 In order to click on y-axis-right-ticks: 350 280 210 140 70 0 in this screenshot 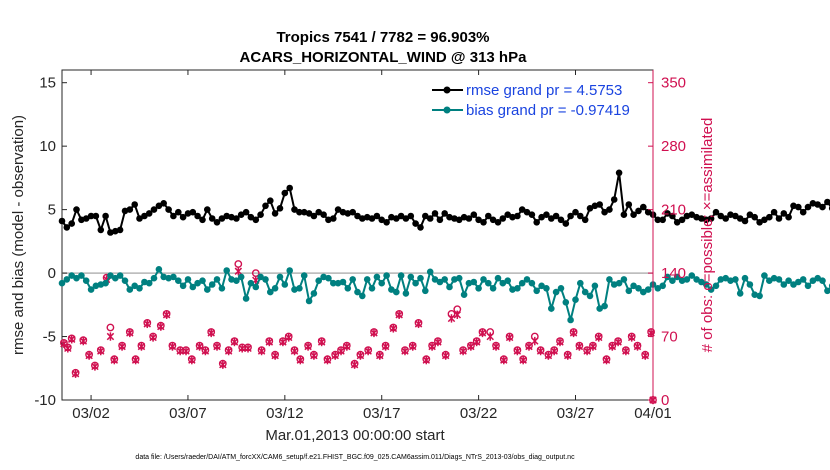, I will do `click(667, 242)`.